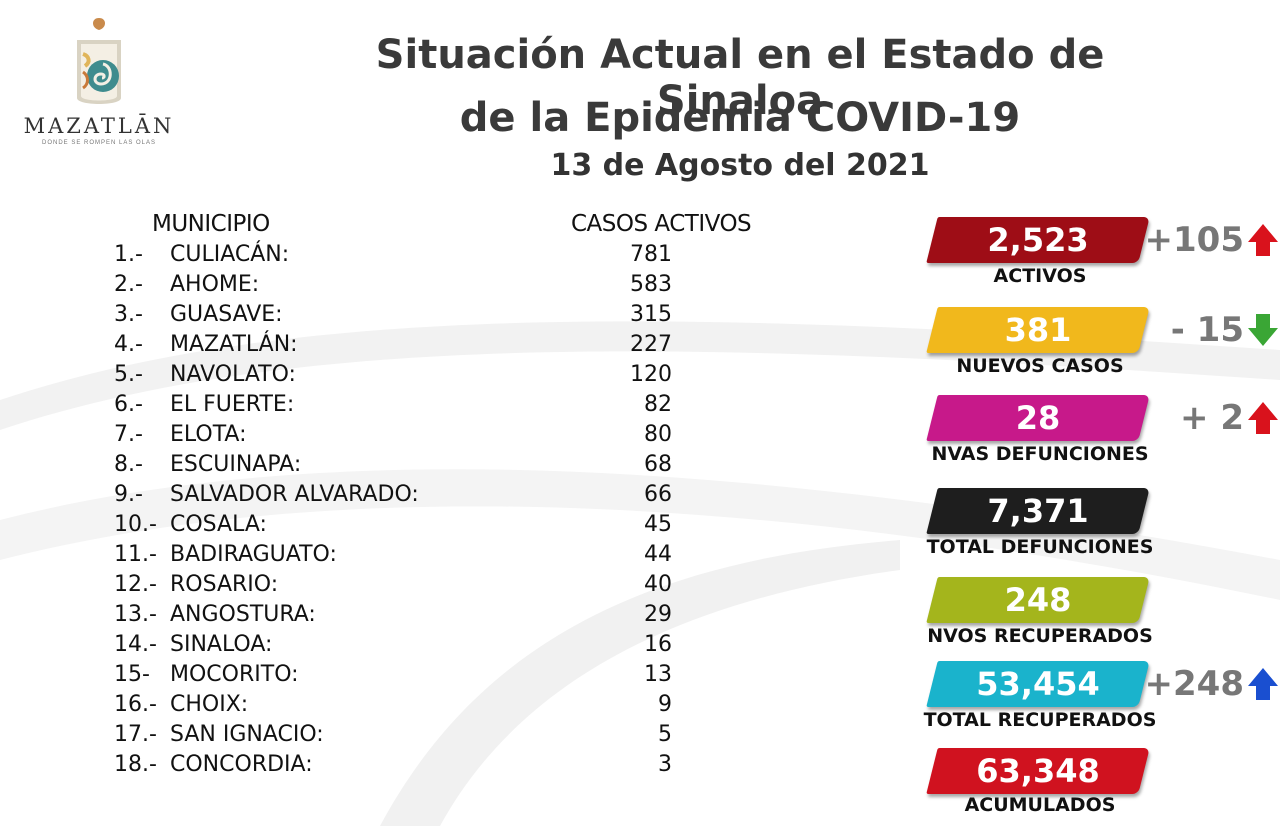  Describe the element at coordinates (350, 437) in the screenshot. I see `table-row: 7.- ELOTA: 80` at that location.